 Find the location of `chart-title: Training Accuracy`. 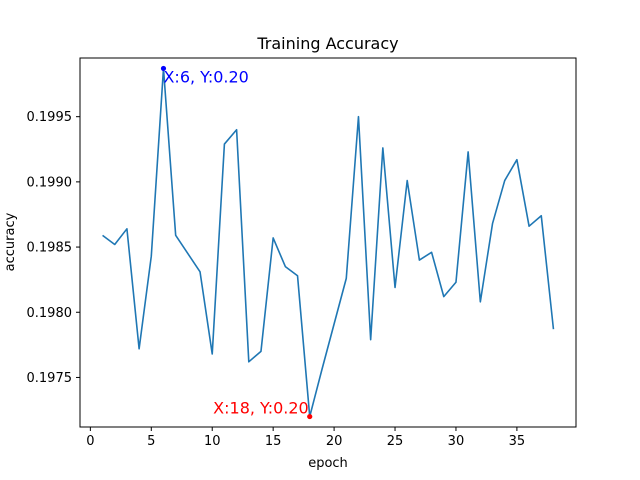

chart-title: Training Accuracy is located at coordinates (327, 43).